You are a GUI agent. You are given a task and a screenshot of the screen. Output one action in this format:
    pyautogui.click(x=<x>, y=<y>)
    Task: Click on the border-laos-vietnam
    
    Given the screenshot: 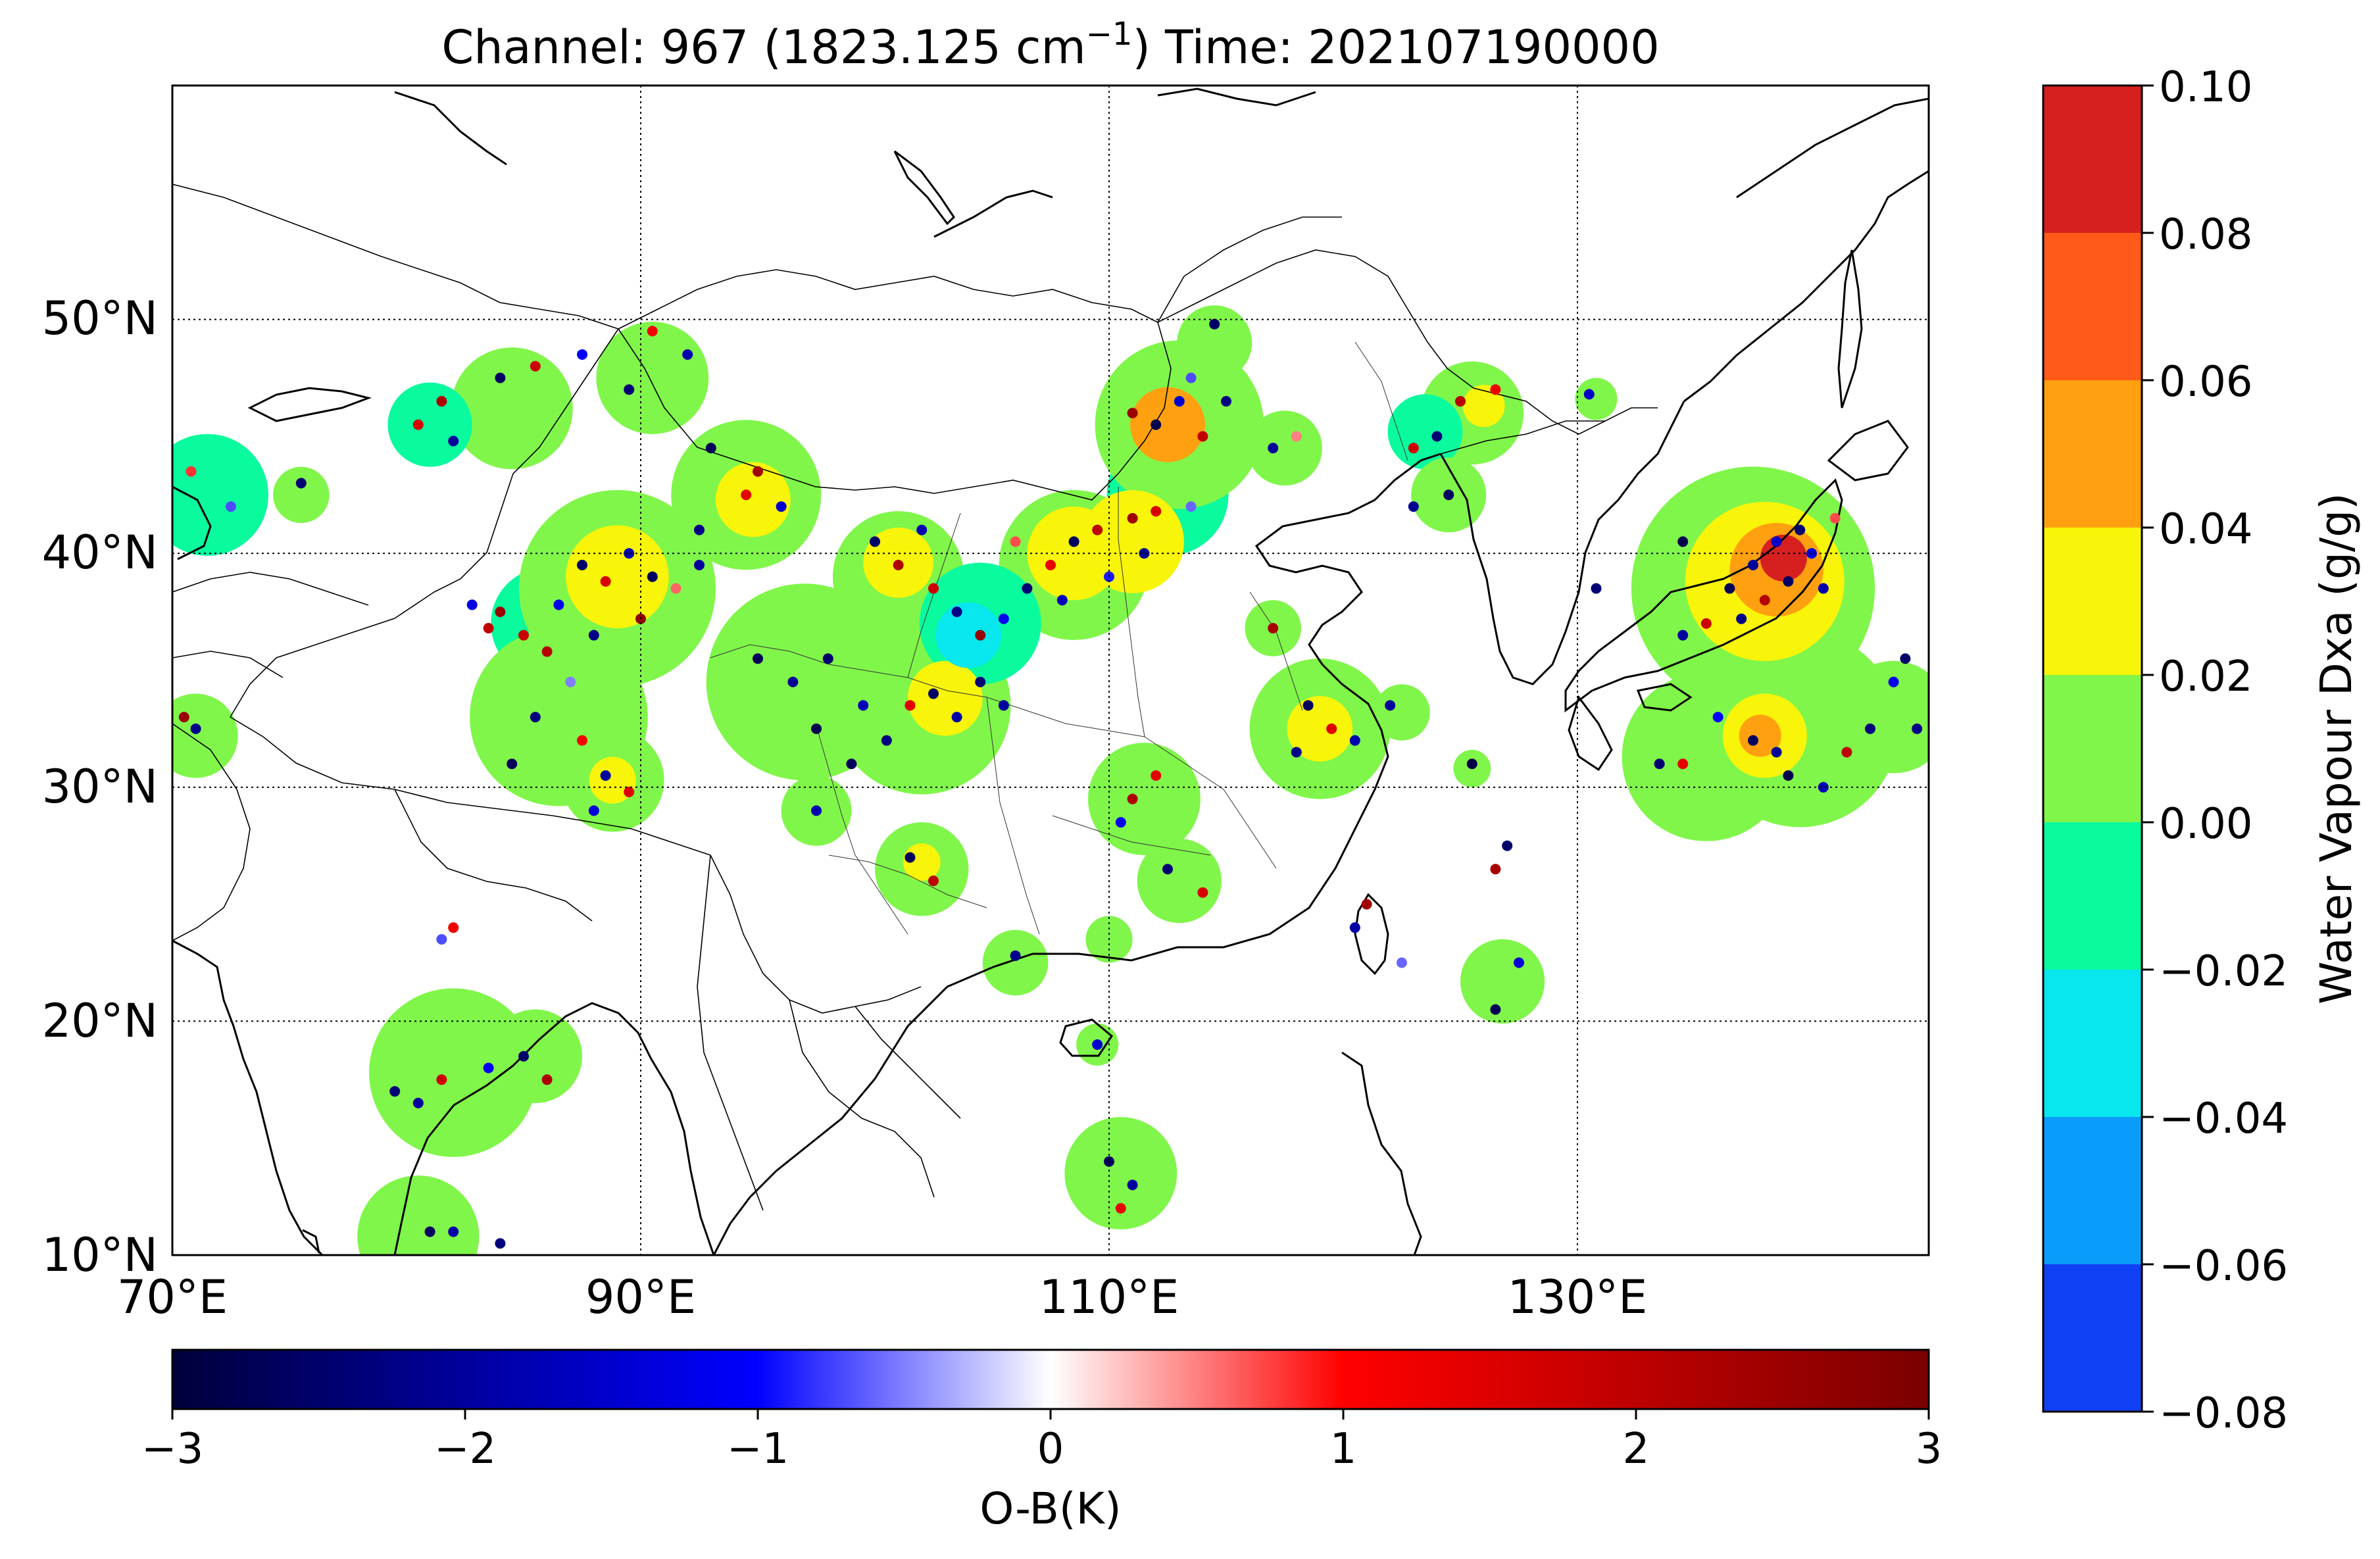 What is the action you would take?
    pyautogui.click(x=908, y=1063)
    